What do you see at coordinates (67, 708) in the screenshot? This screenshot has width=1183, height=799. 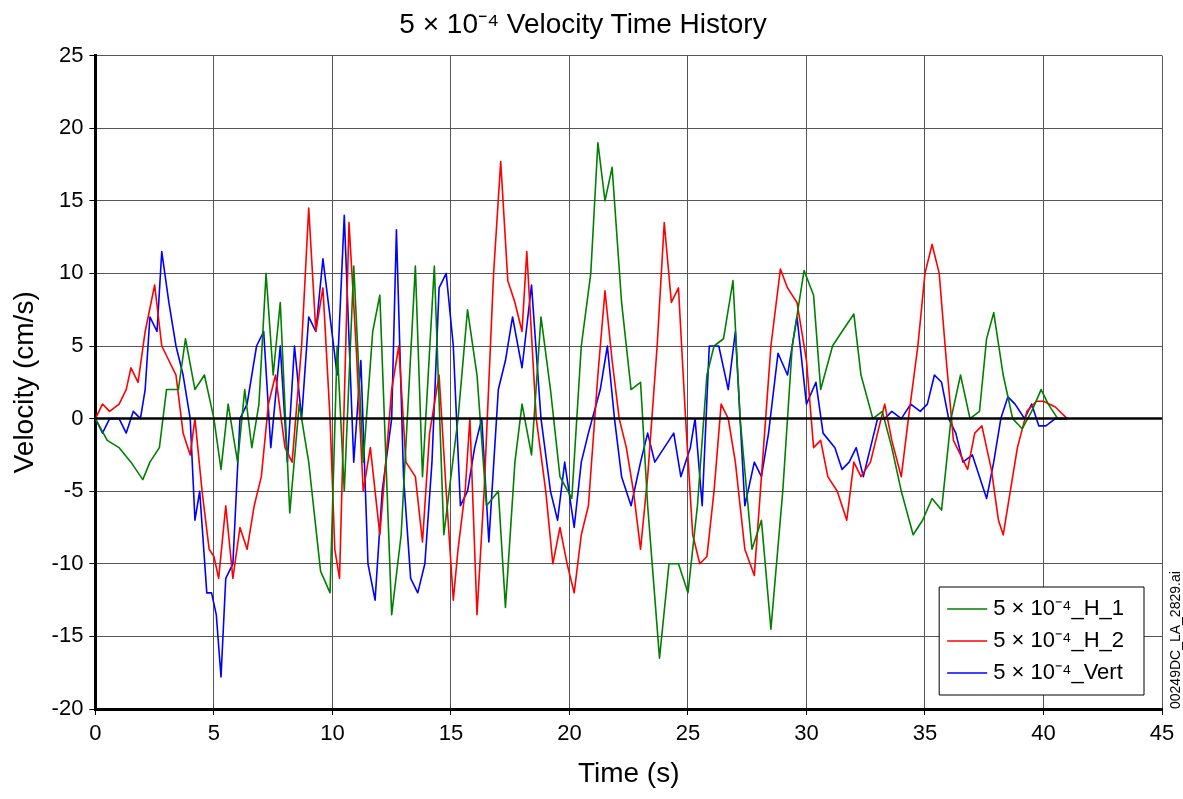 I see `y-tick-label: -20` at bounding box center [67, 708].